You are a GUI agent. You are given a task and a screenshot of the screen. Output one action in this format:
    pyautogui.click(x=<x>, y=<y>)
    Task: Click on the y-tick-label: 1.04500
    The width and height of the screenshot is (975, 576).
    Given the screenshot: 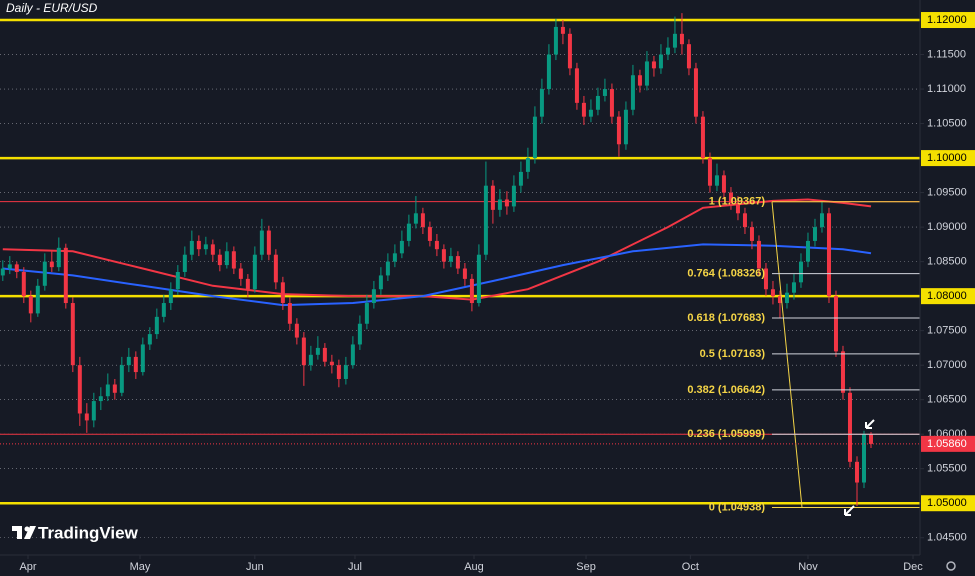 What is the action you would take?
    pyautogui.click(x=947, y=538)
    